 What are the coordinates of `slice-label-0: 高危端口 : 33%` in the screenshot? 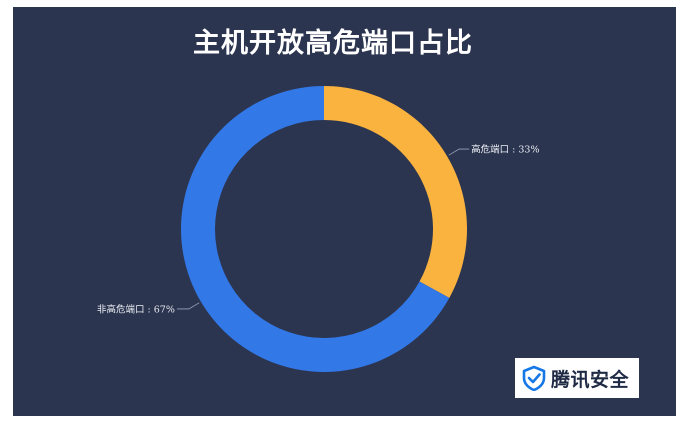 It's located at (505, 150).